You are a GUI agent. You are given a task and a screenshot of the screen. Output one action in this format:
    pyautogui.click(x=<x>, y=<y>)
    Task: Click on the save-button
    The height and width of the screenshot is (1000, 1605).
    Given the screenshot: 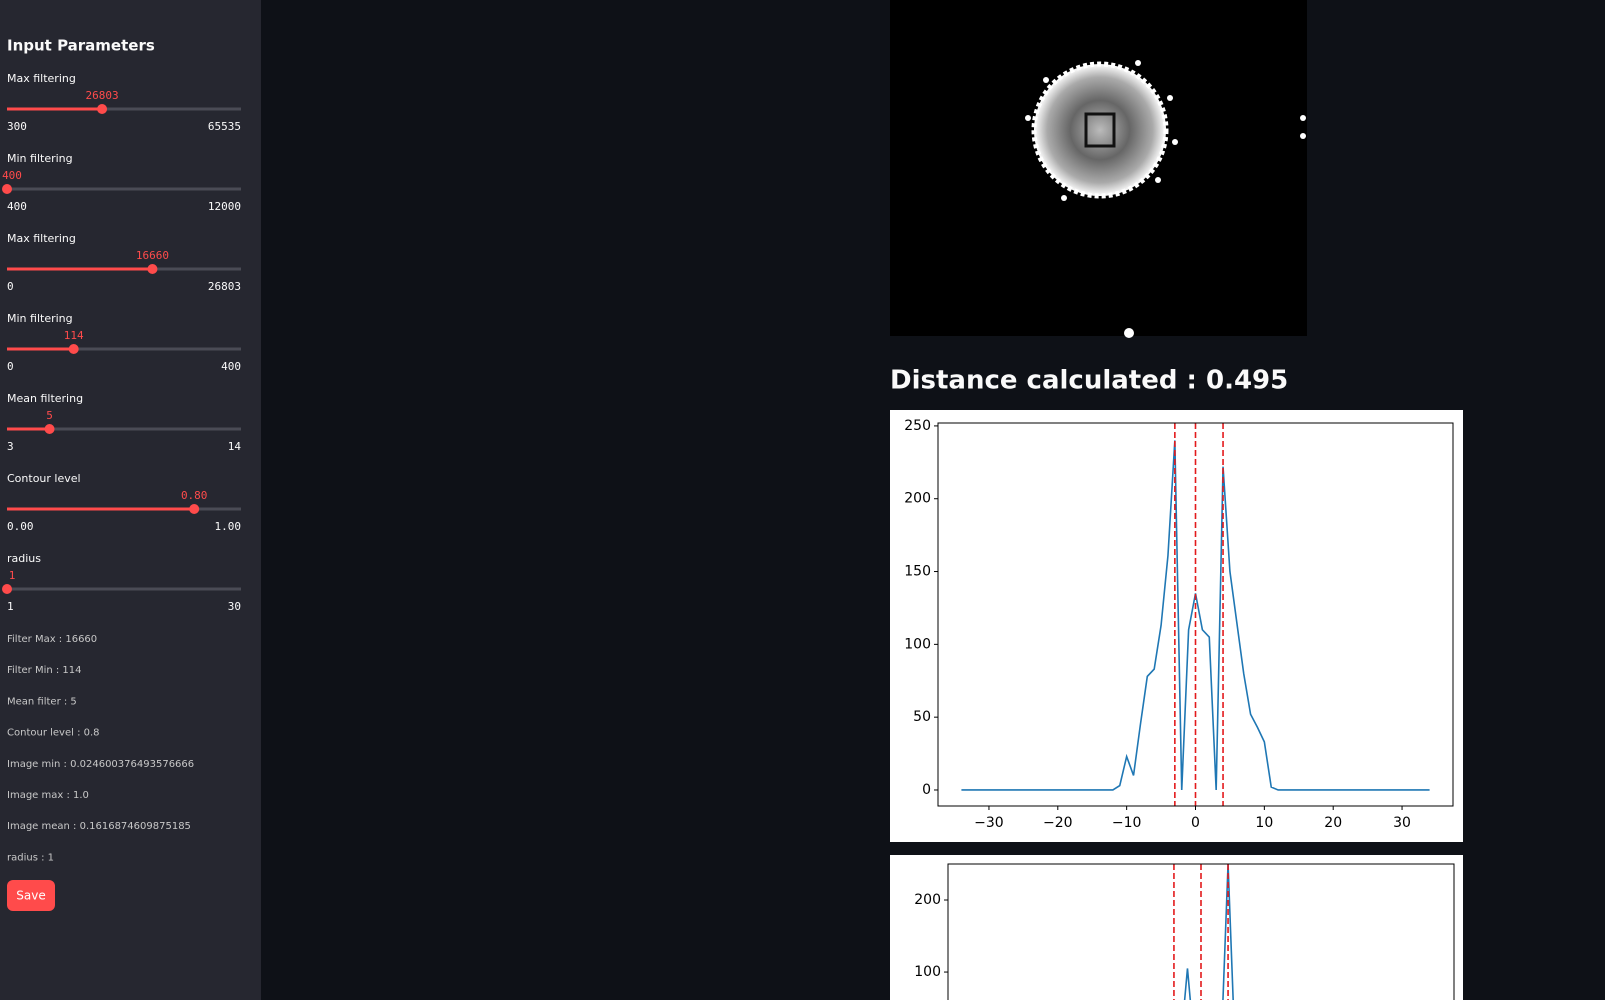 What is the action you would take?
    pyautogui.click(x=31, y=895)
    